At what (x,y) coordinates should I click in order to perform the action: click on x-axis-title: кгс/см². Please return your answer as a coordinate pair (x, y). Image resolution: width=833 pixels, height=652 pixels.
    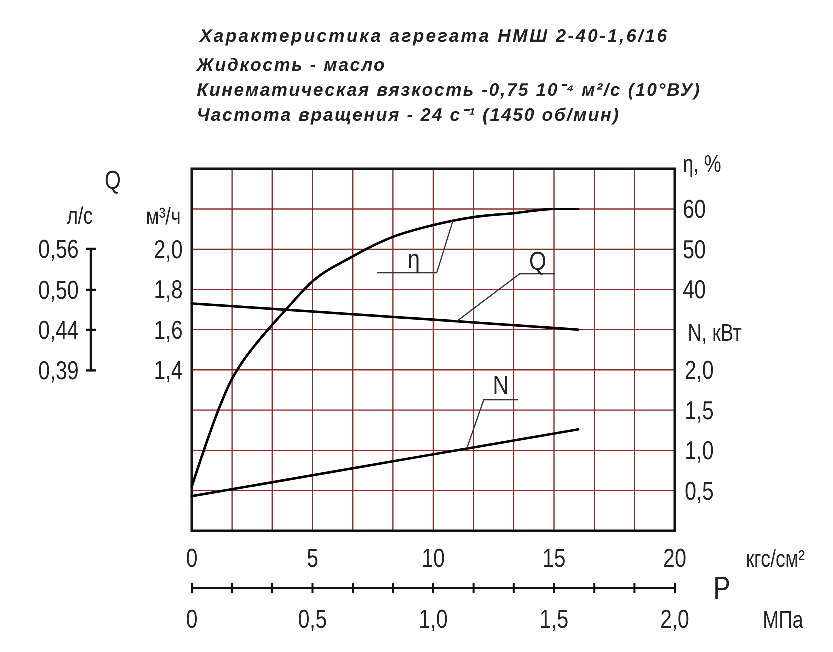
    Looking at the image, I should click on (776, 558).